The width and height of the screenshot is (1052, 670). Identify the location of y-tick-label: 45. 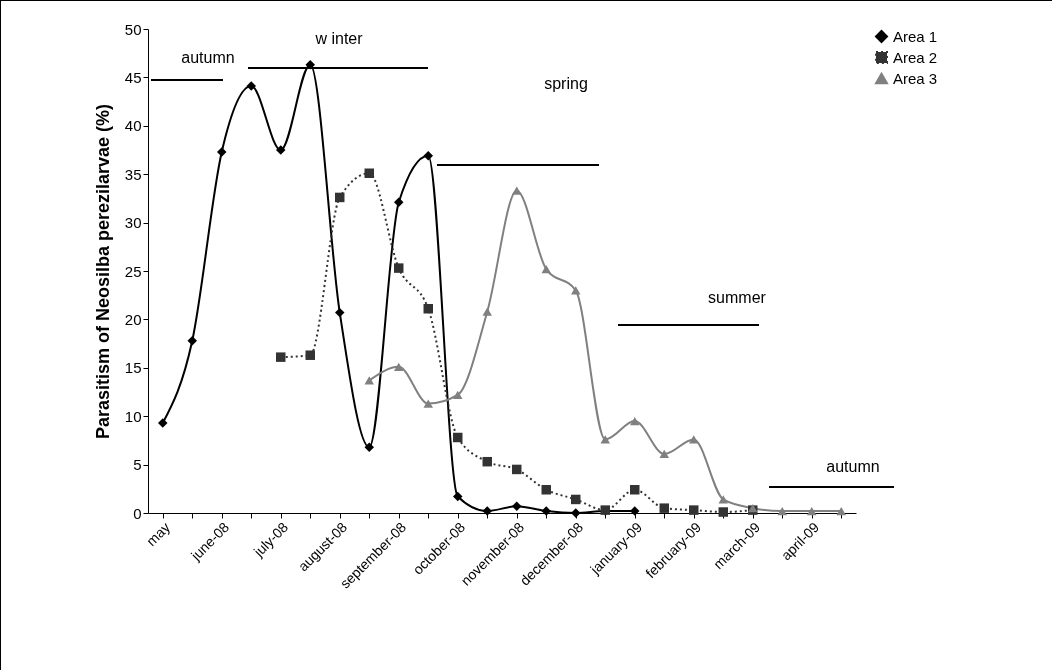
(133, 77).